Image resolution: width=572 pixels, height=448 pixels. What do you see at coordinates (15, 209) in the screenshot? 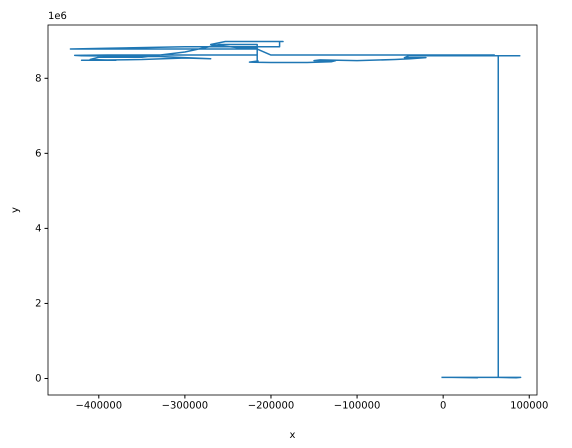
I see `y-axis-title: y` at bounding box center [15, 209].